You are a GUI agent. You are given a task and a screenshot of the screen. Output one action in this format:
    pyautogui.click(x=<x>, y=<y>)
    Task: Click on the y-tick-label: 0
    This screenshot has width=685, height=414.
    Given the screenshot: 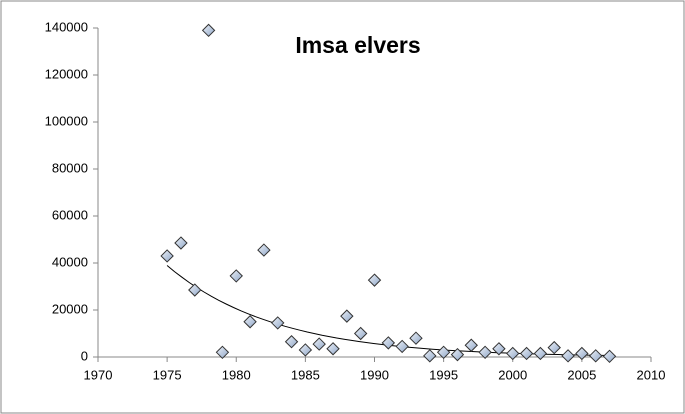 What is the action you would take?
    pyautogui.click(x=84, y=355)
    